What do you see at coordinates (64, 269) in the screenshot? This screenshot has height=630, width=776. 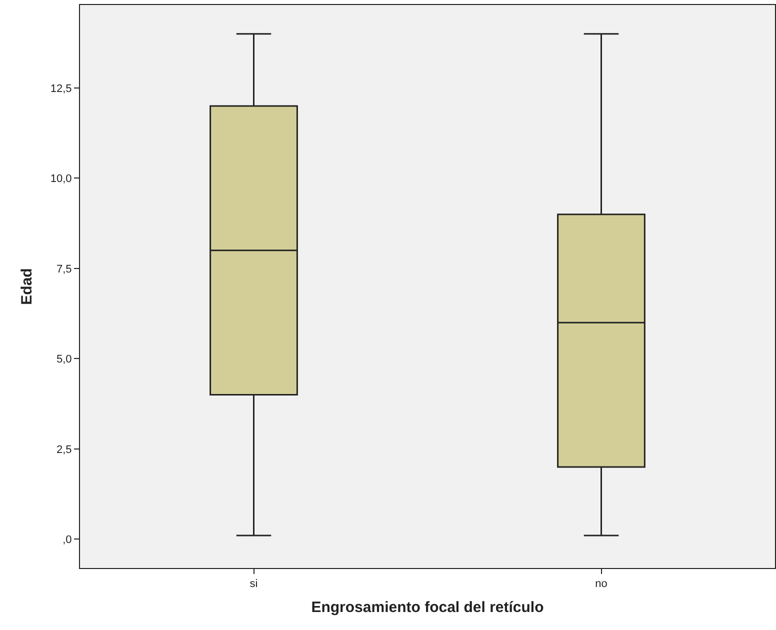 I see `y-tick-label: 7,5` at bounding box center [64, 269].